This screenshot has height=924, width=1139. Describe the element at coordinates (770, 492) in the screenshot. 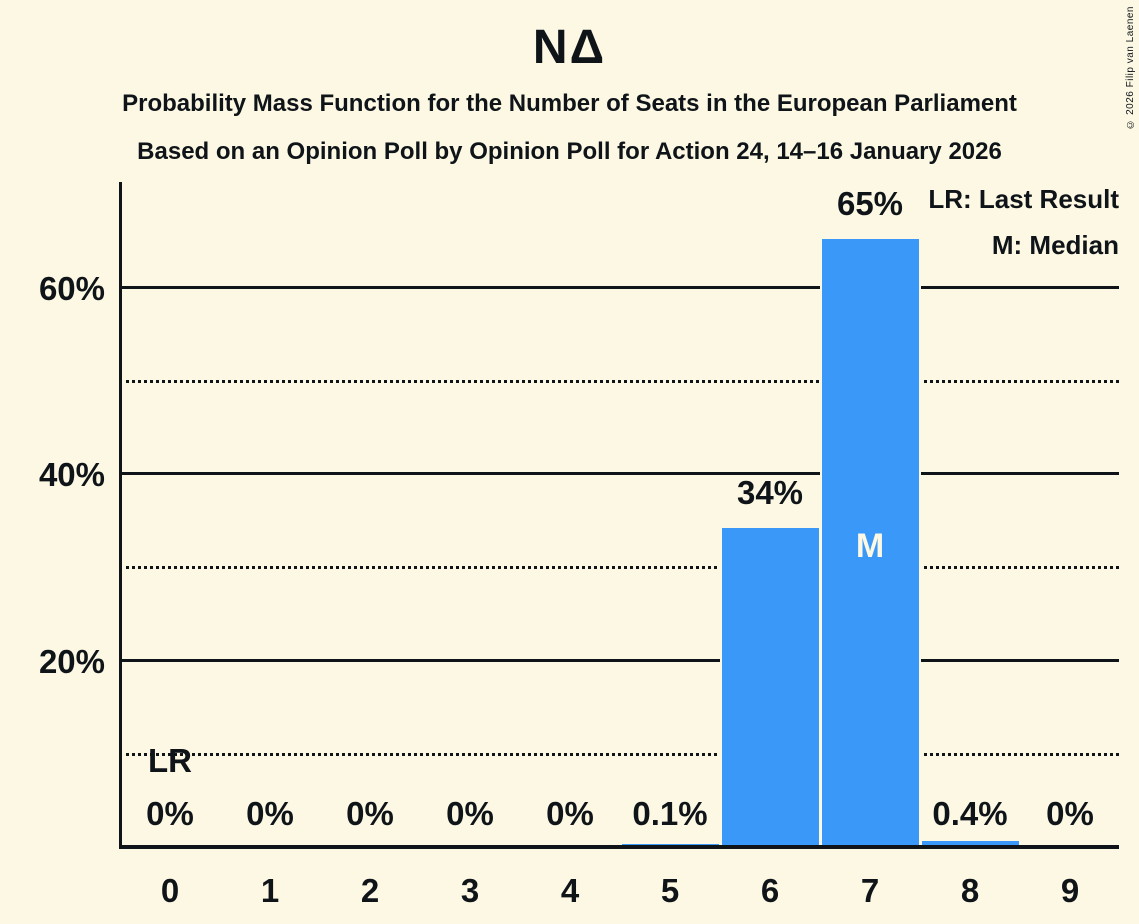

I see `bar-value-label-seat-6: 34%` at that location.